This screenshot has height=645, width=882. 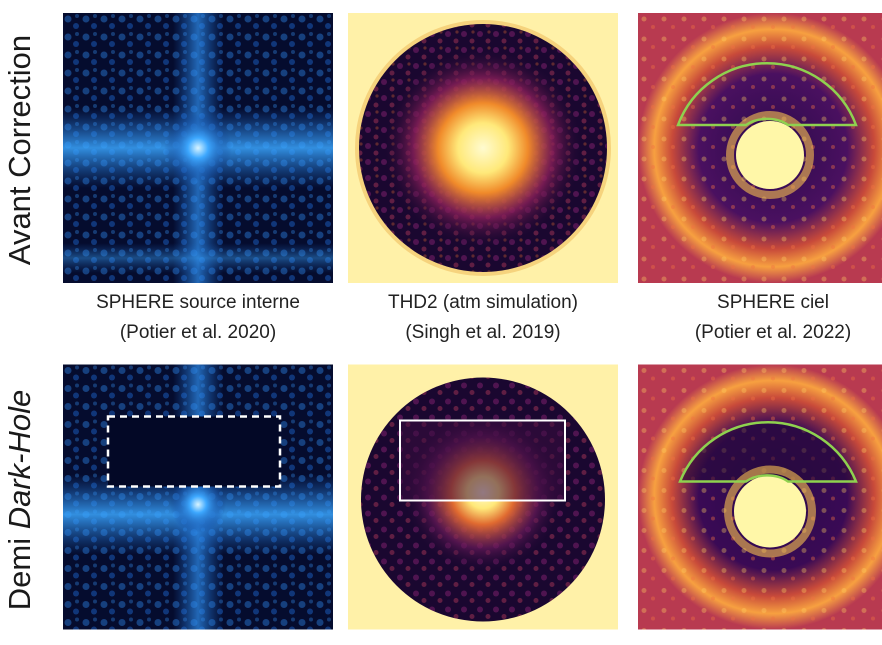 I want to click on panel-thd2-before, so click(x=483, y=148).